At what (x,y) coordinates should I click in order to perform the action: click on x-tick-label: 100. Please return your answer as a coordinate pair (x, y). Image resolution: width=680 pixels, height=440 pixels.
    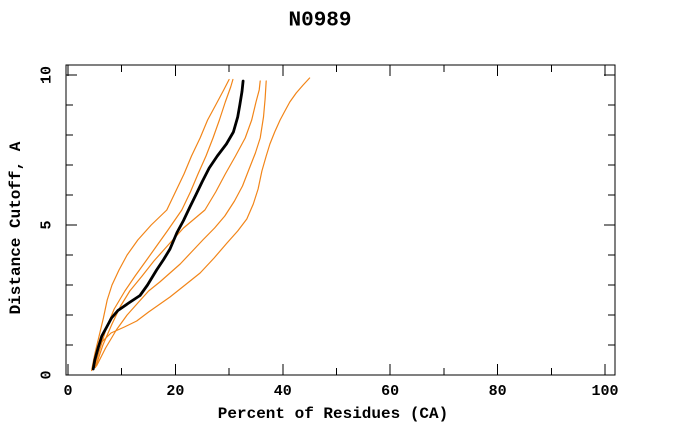
    Looking at the image, I should click on (605, 391).